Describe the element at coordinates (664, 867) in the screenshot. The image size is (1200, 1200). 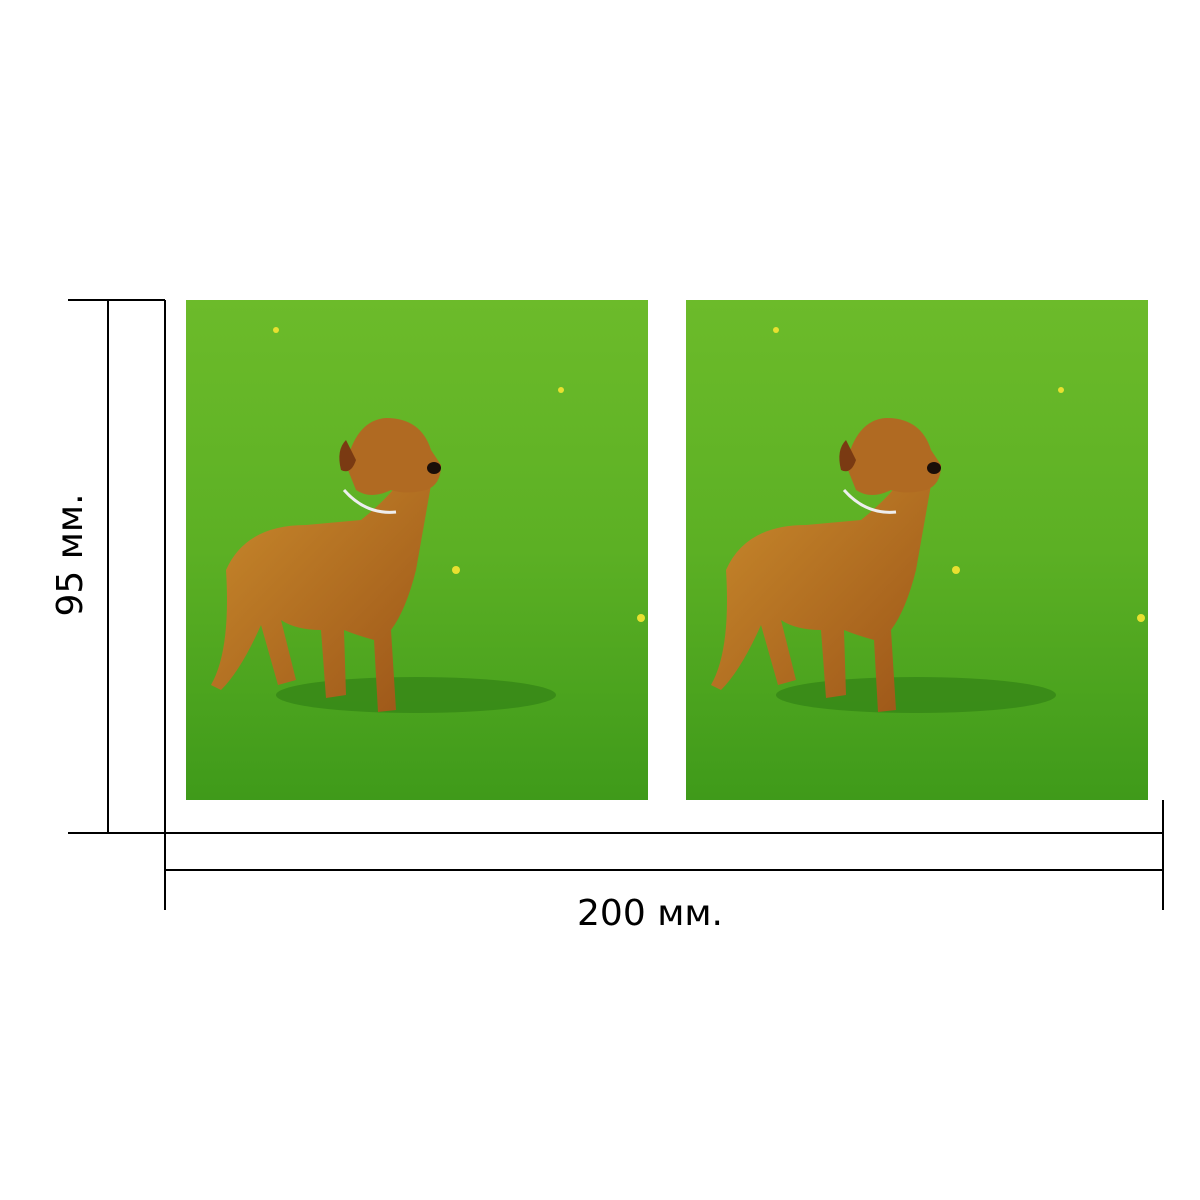
I see `width-dimension: 200 мм.` at that location.